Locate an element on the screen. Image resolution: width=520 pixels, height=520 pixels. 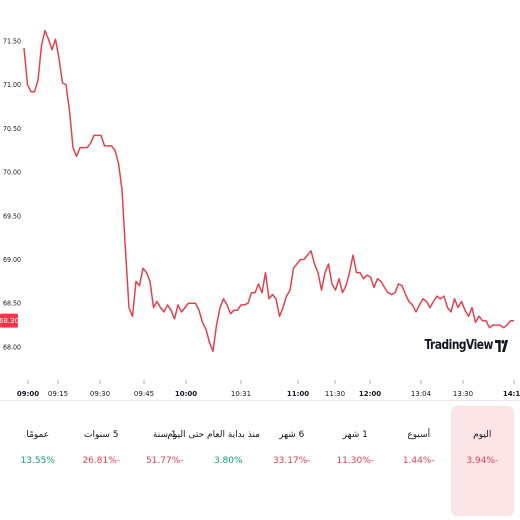
current-price-label: 68.30 is located at coordinates (9, 321).